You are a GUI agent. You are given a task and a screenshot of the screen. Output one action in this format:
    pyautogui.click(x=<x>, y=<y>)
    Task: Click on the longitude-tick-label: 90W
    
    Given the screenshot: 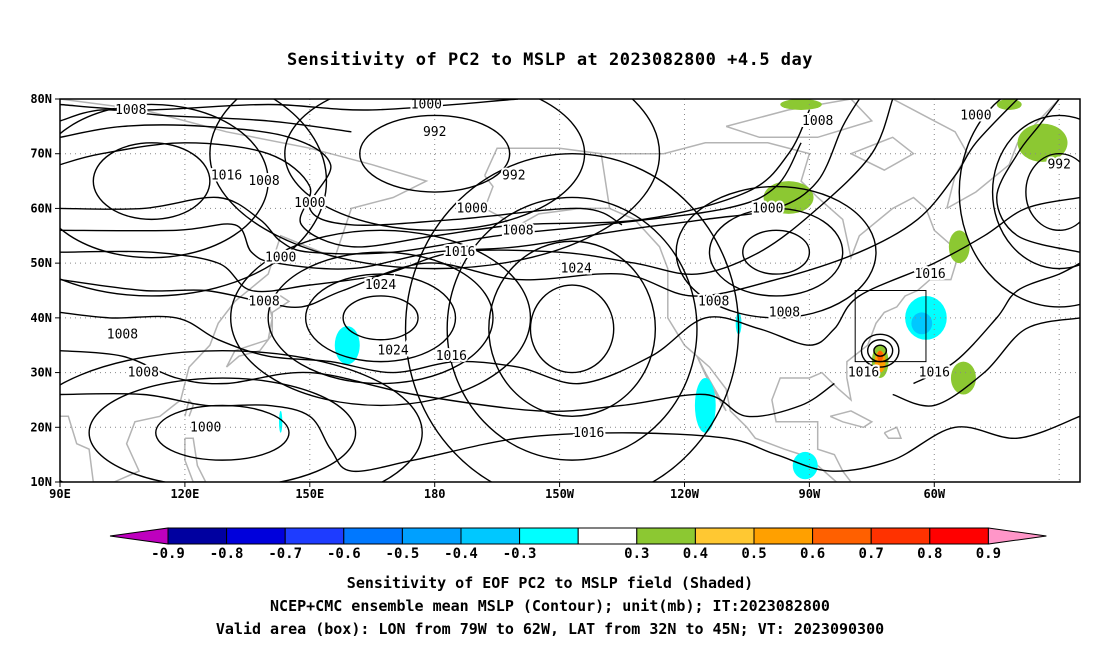 What is the action you would take?
    pyautogui.click(x=810, y=494)
    